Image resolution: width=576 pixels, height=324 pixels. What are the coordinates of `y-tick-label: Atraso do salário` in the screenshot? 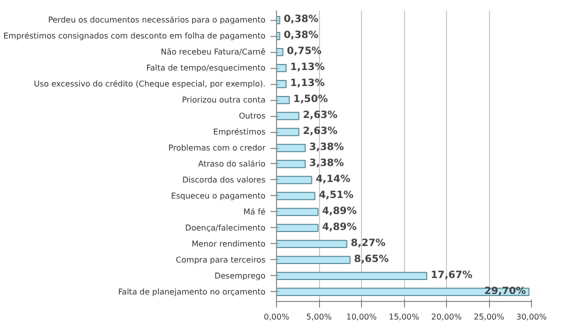 It's located at (232, 163).